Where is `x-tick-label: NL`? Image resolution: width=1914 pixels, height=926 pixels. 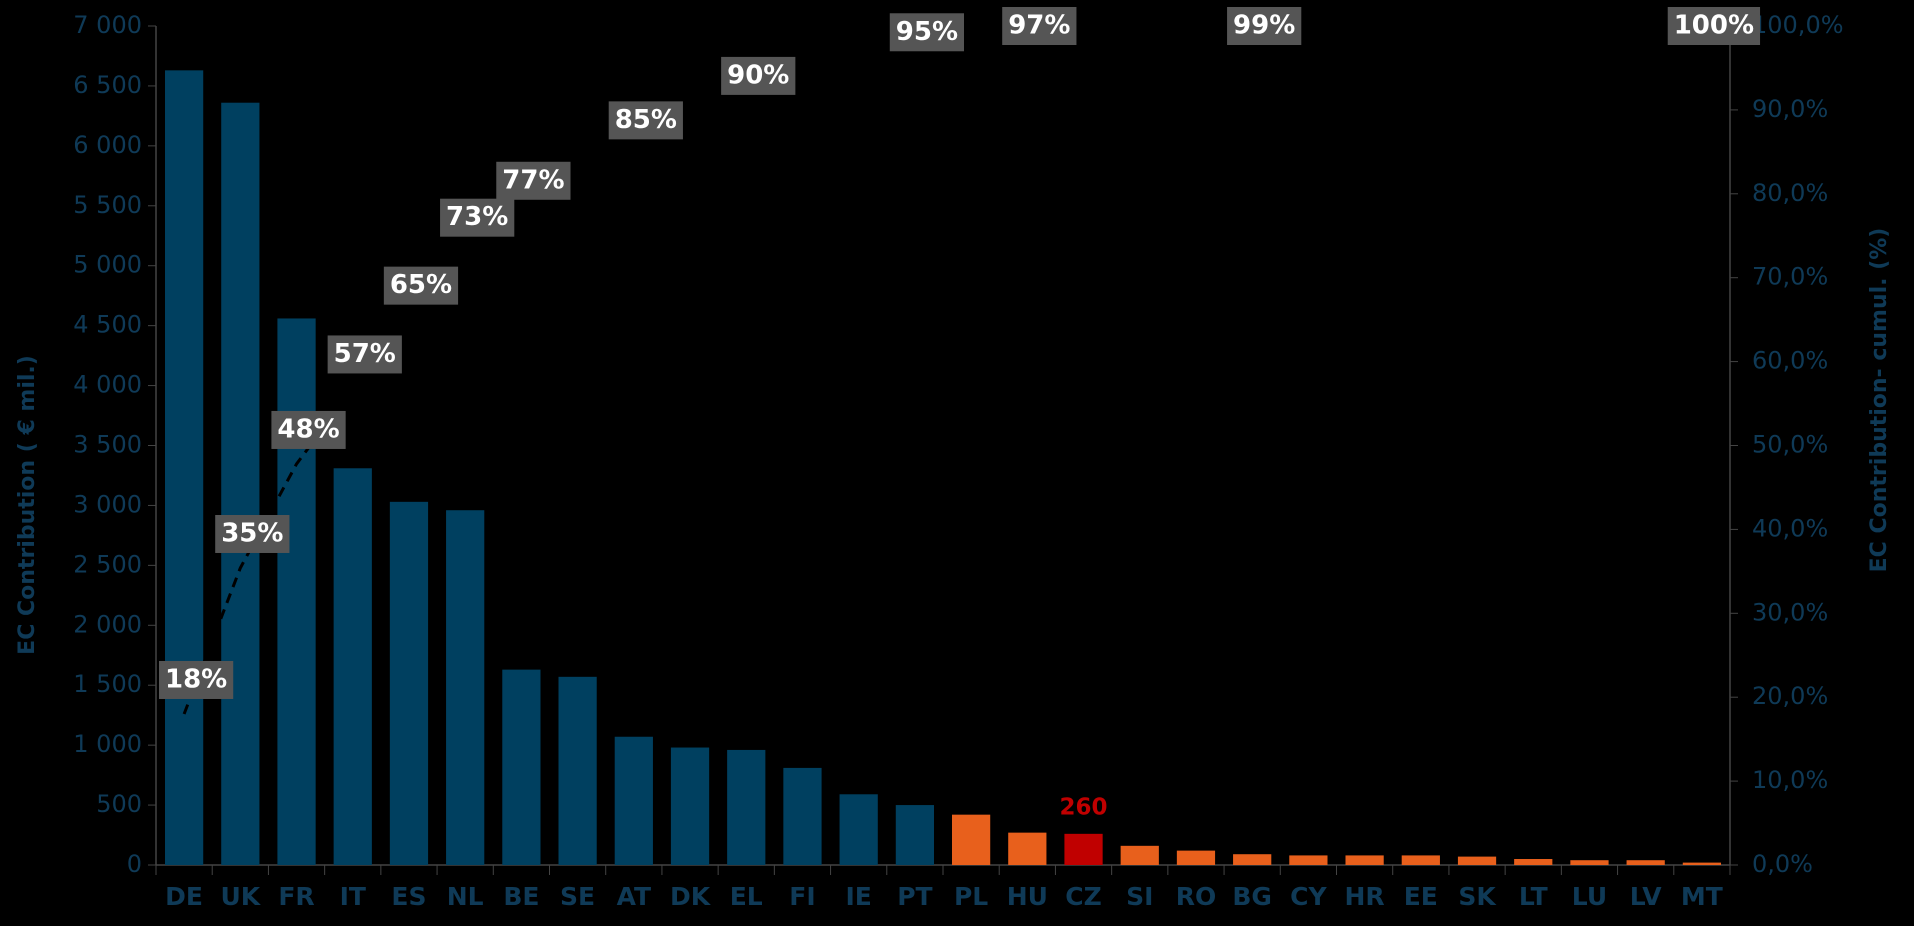
x-tick-label: NL is located at coordinates (465, 896).